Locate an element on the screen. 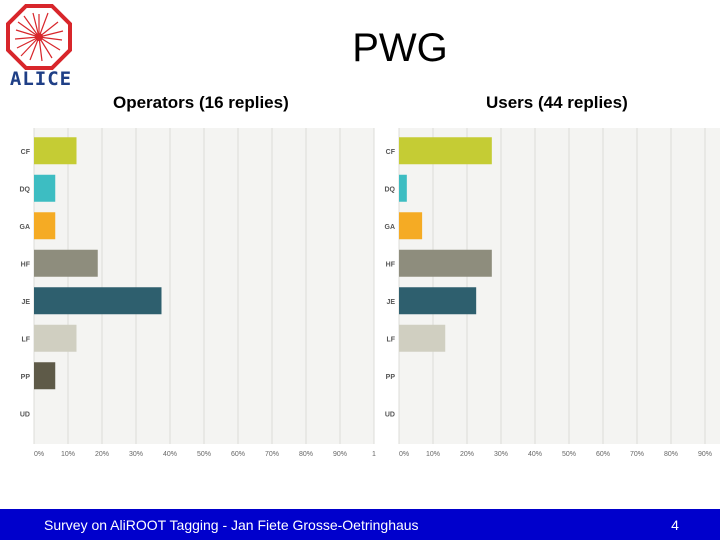 Image resolution: width=720 pixels, height=540 pixels. logo-text: ALICE is located at coordinates (41, 79).